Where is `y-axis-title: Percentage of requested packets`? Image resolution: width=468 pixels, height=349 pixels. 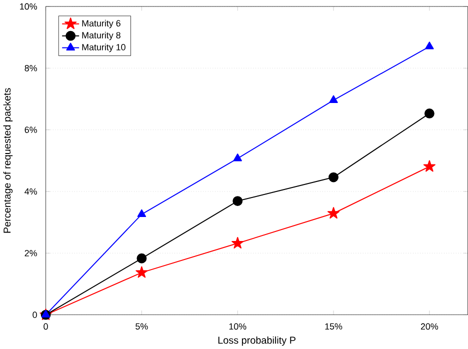 y-axis-title: Percentage of requested packets is located at coordinates (8, 160).